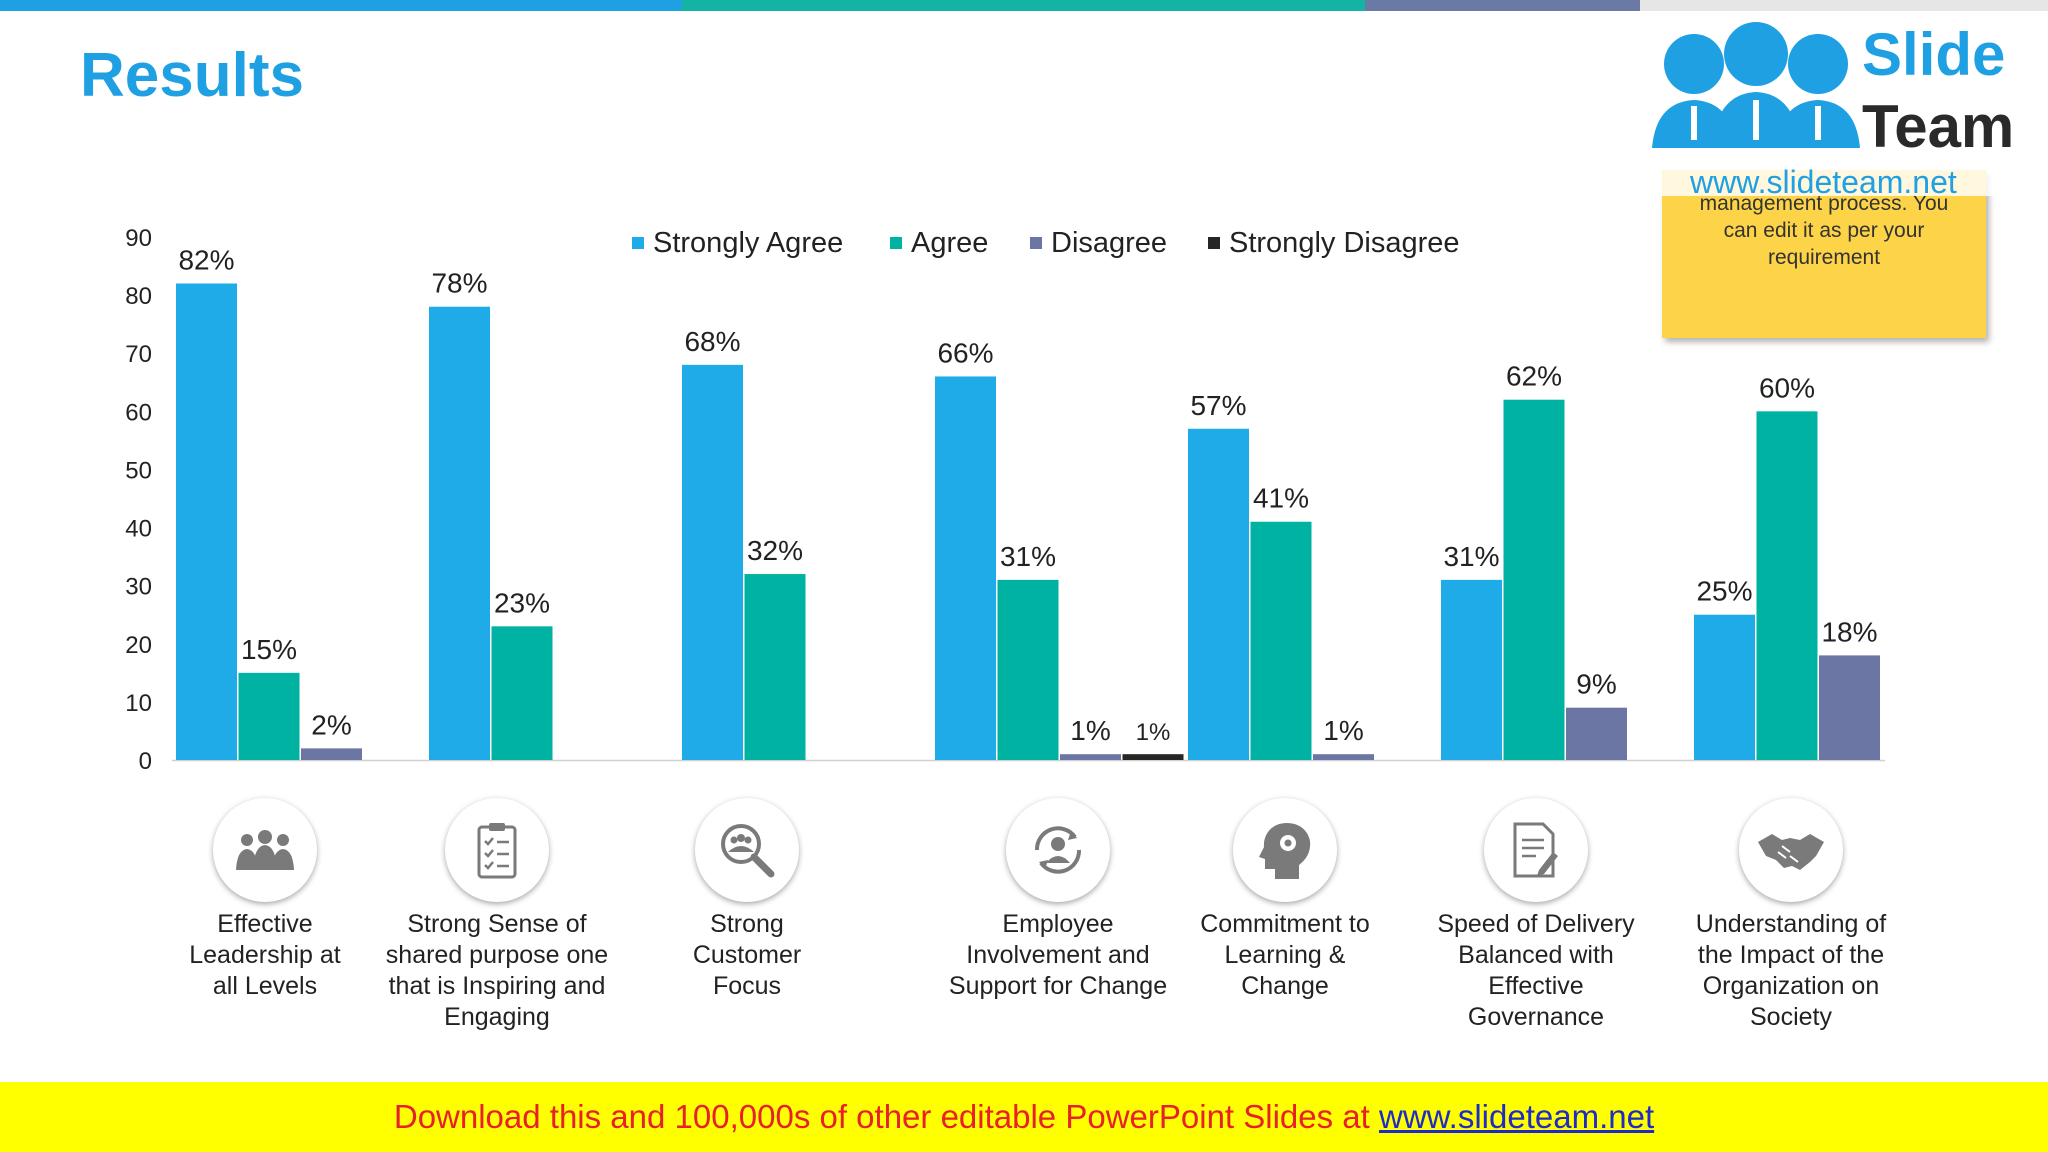  Describe the element at coordinates (1824, 203) in the screenshot. I see `note-line: management process. You` at that location.